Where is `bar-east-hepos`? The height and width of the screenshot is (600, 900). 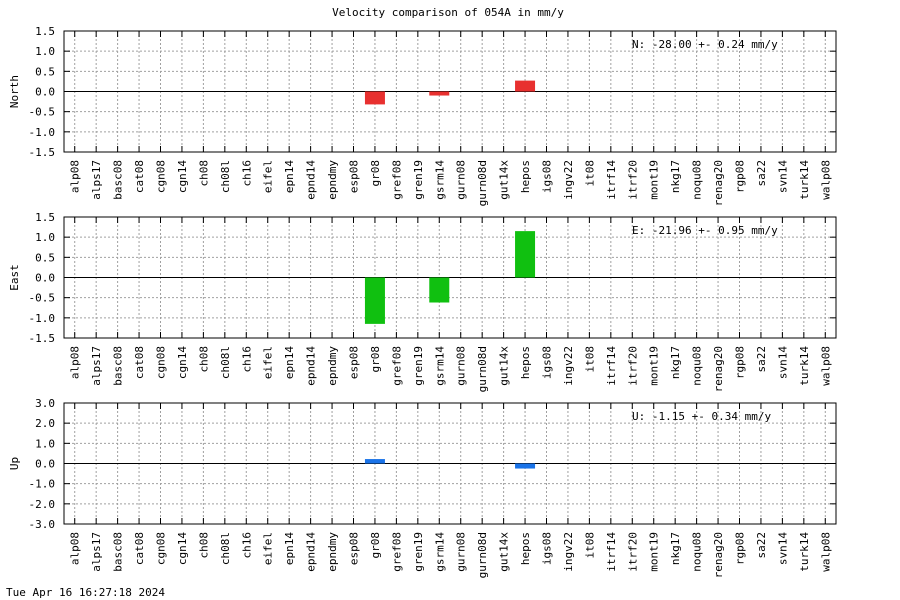 bar-east-hepos is located at coordinates (525, 254).